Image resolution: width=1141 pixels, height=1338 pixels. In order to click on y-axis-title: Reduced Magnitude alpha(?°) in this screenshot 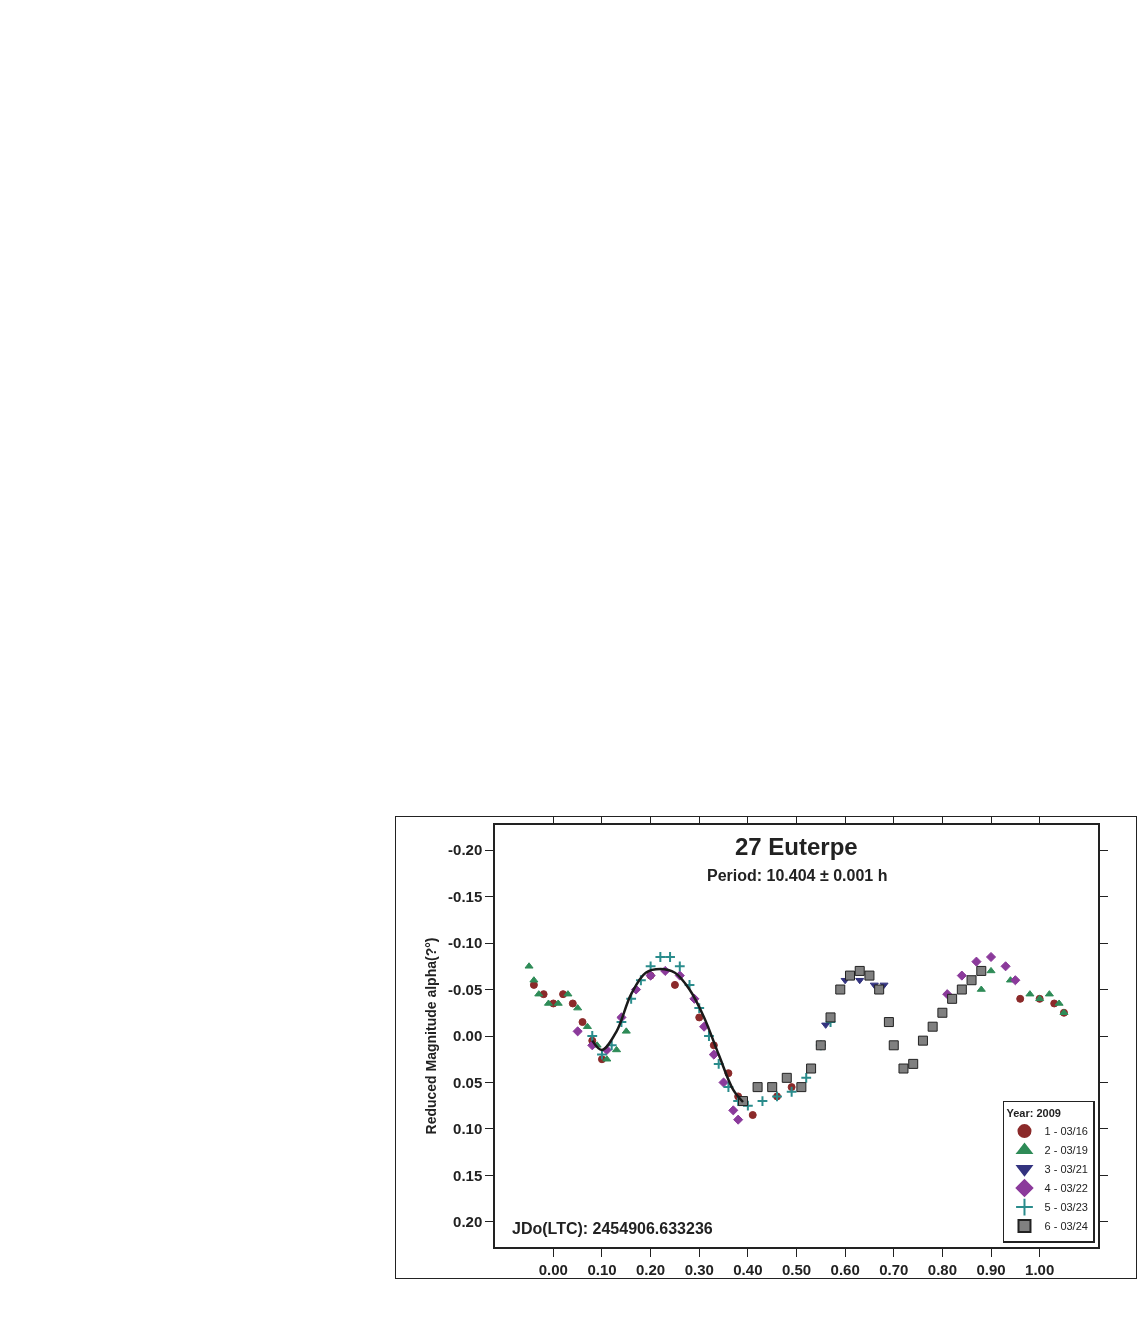, I will do `click(431, 1036)`.